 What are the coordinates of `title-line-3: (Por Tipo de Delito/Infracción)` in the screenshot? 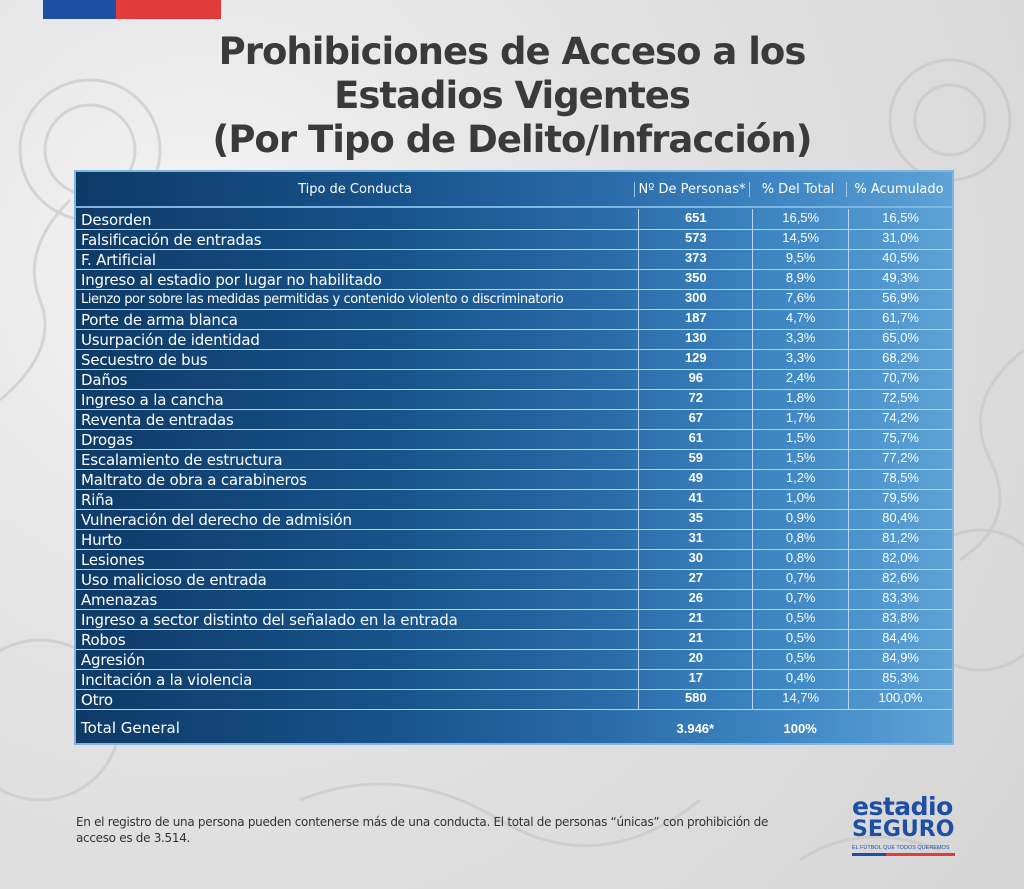 It's located at (512, 139).